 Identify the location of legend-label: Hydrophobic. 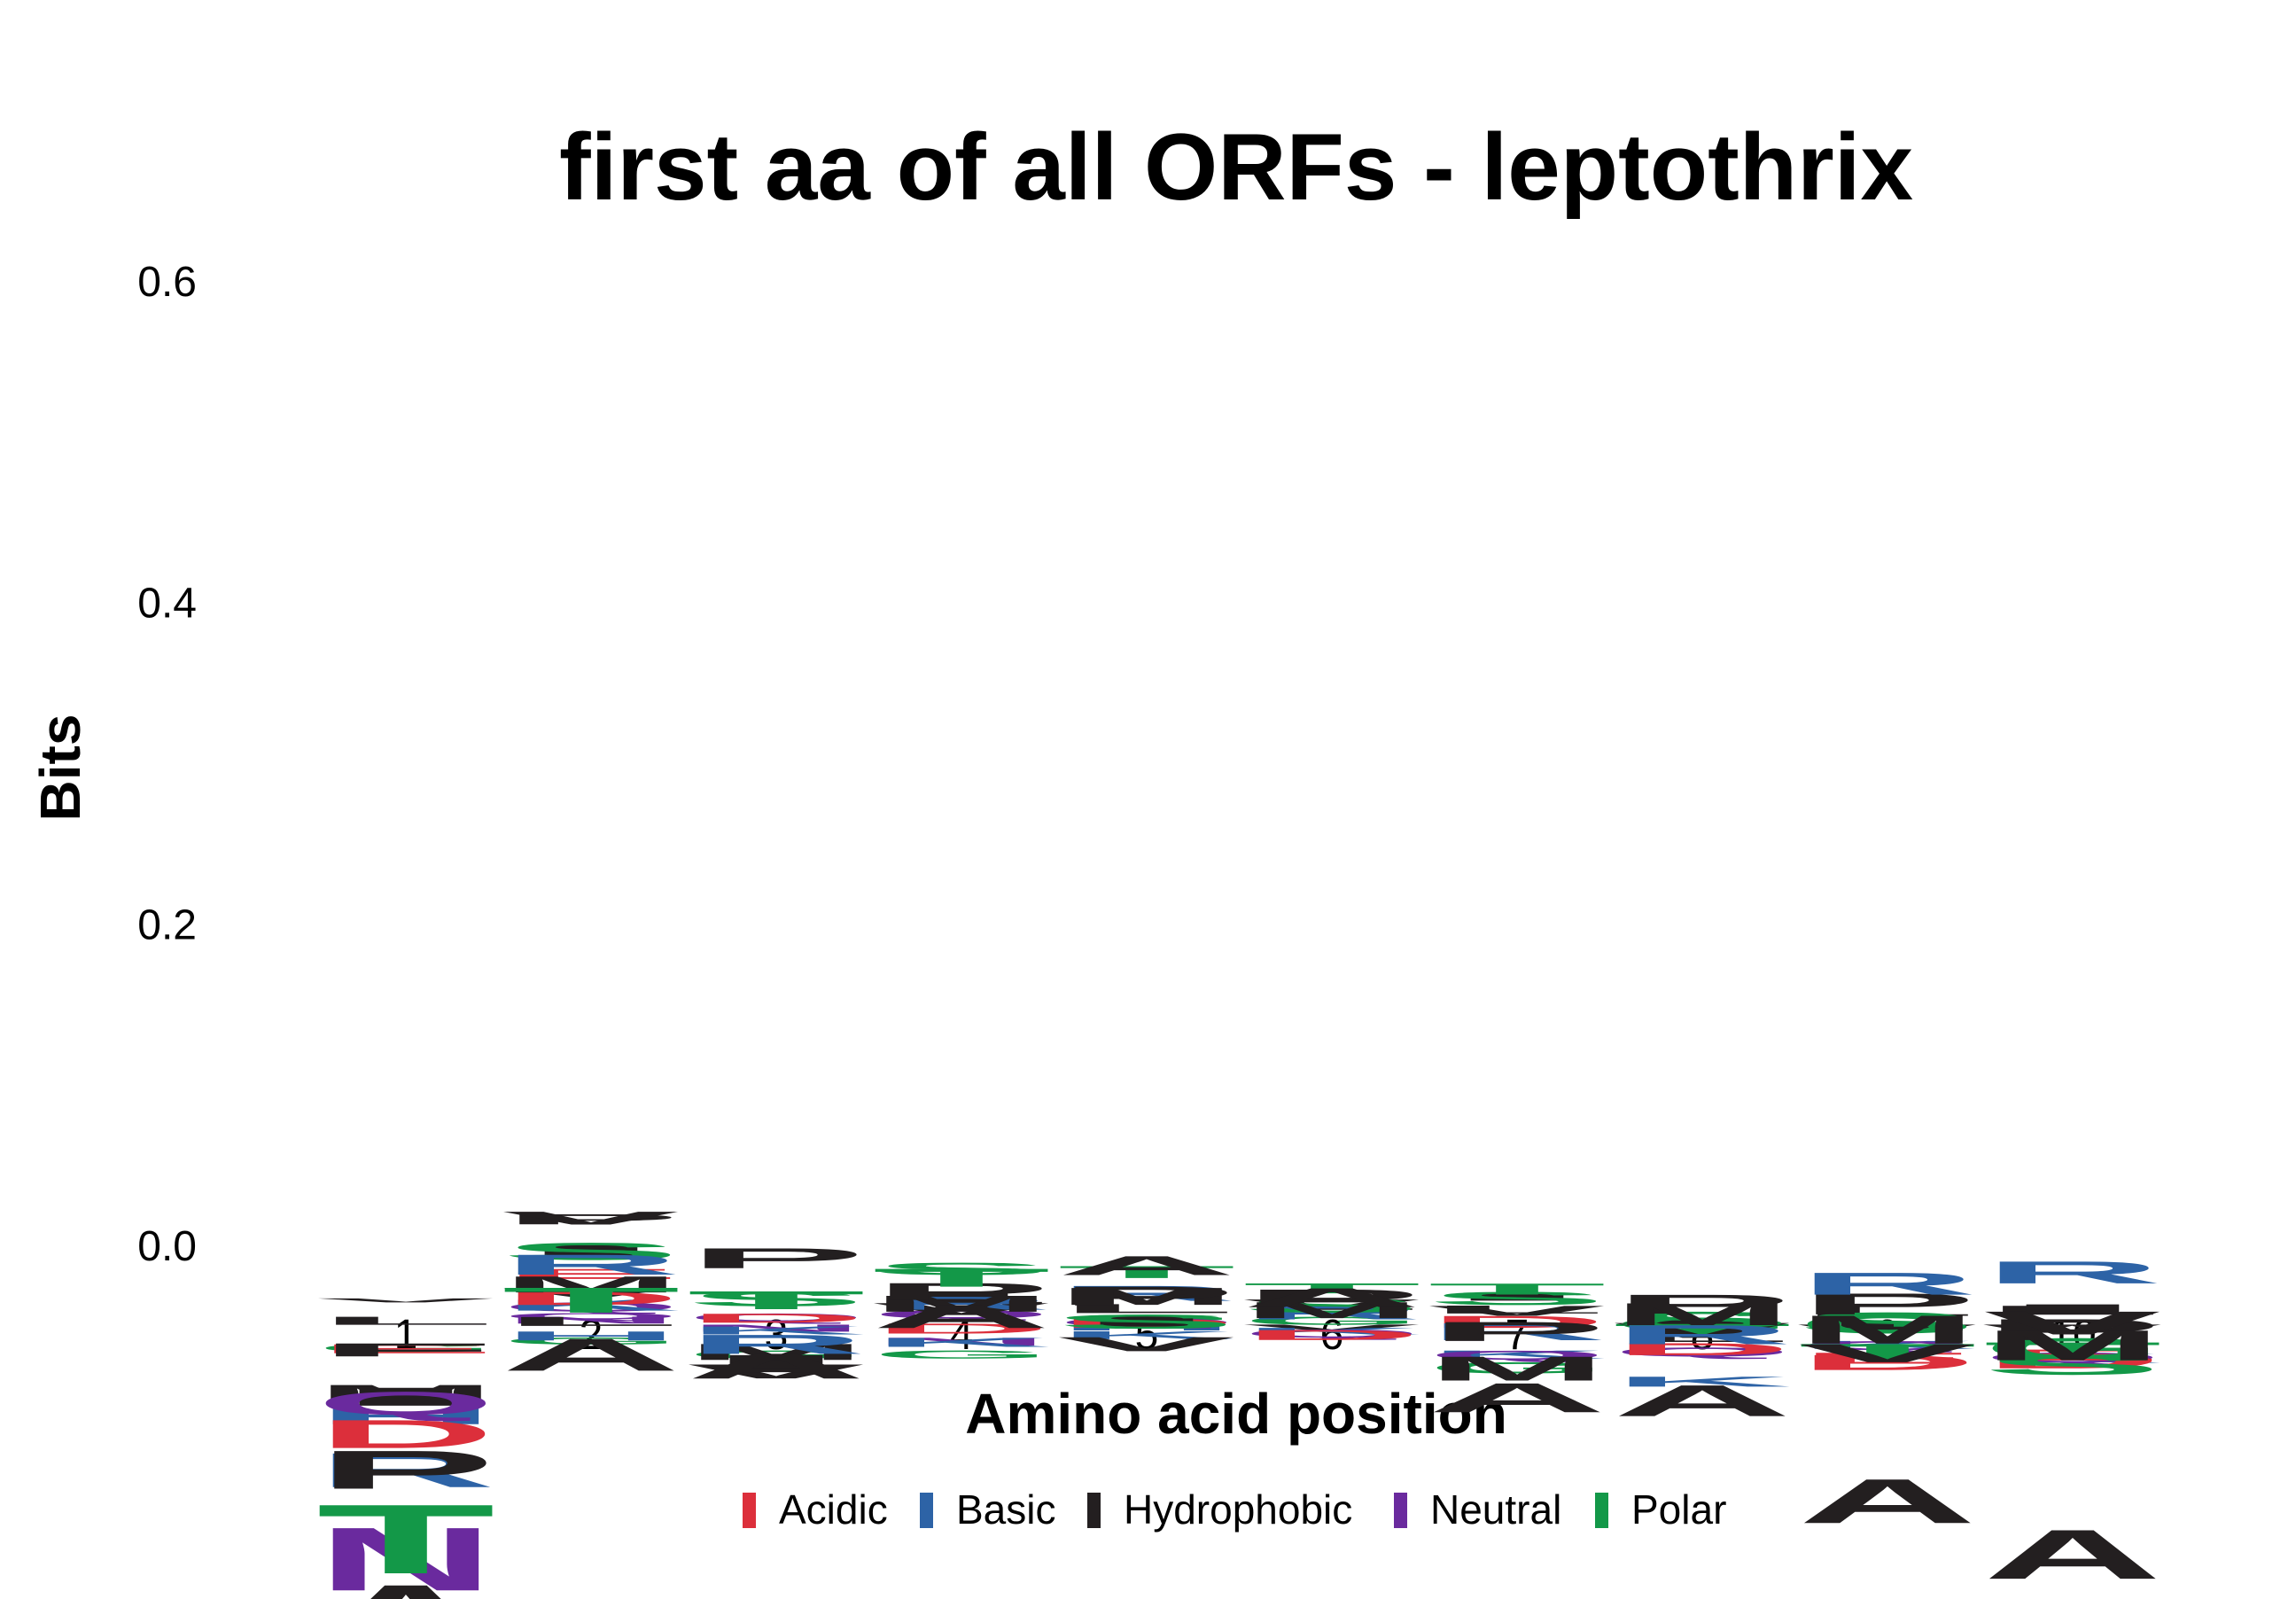
(1238, 1509).